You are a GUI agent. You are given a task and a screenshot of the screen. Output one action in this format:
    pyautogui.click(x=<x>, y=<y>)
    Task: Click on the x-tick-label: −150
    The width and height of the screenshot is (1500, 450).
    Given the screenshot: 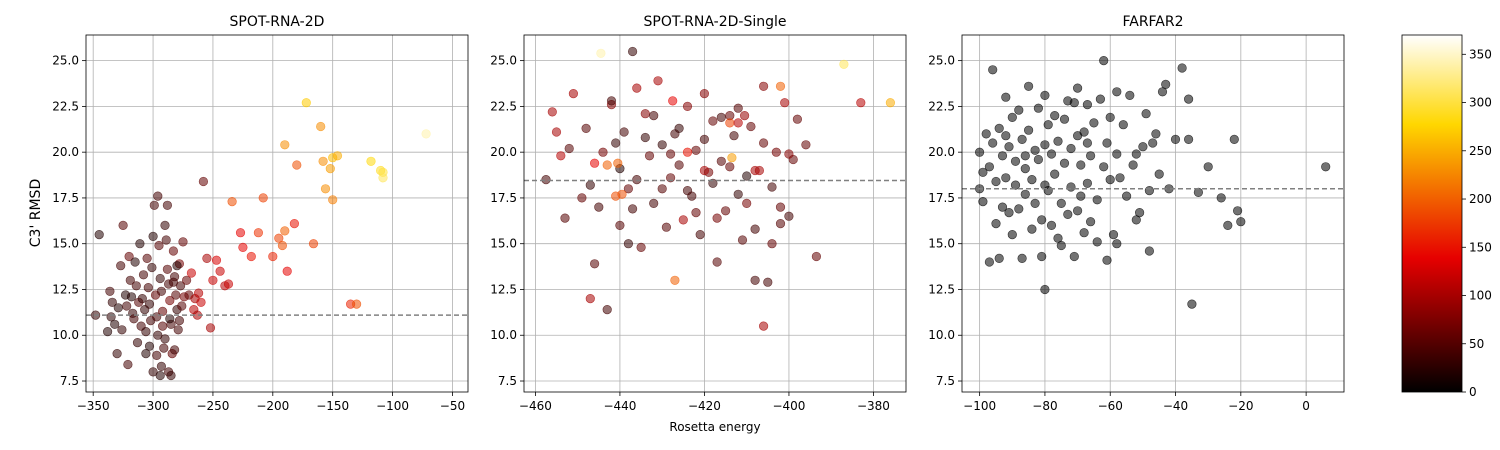 What is the action you would take?
    pyautogui.click(x=332, y=406)
    